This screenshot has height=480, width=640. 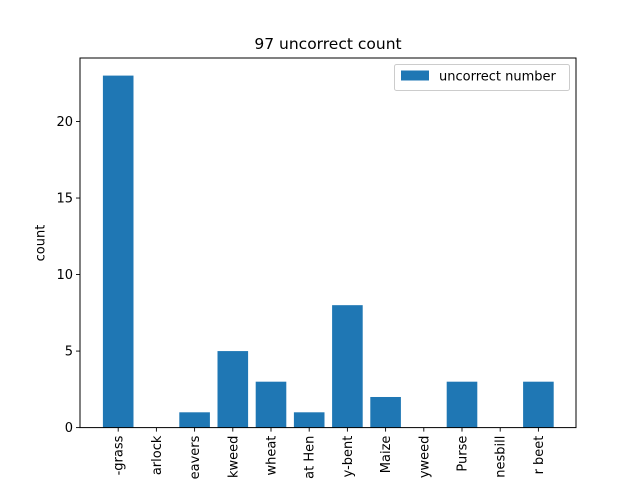 I want to click on legend-box, so click(x=482, y=77).